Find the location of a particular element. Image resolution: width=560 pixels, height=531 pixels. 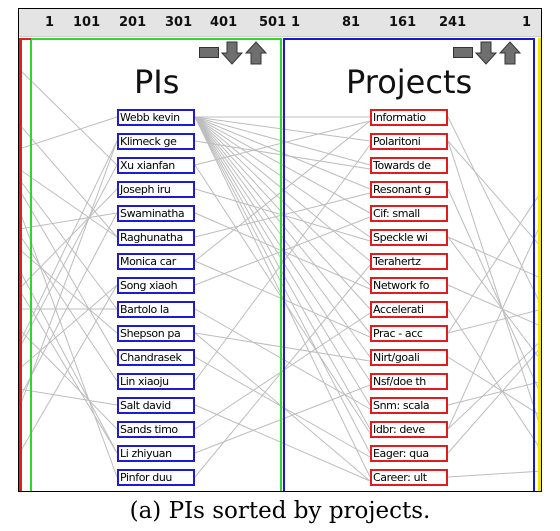

pi-node: Salt david is located at coordinates (156, 405).